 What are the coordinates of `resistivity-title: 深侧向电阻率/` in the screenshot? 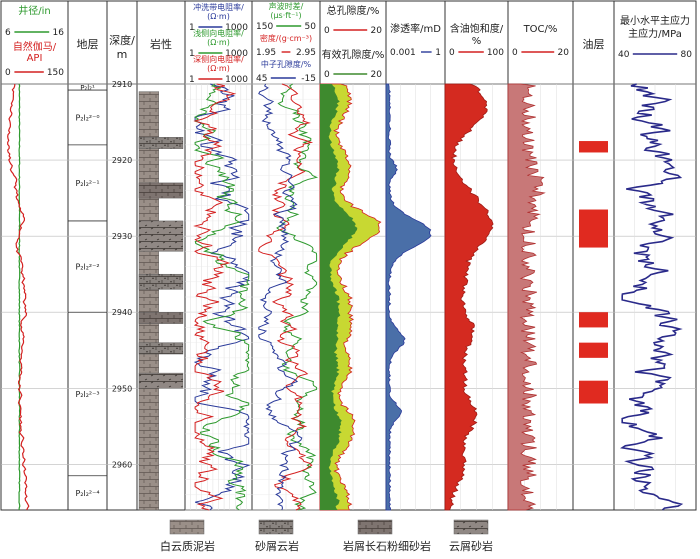 It's located at (218, 59).